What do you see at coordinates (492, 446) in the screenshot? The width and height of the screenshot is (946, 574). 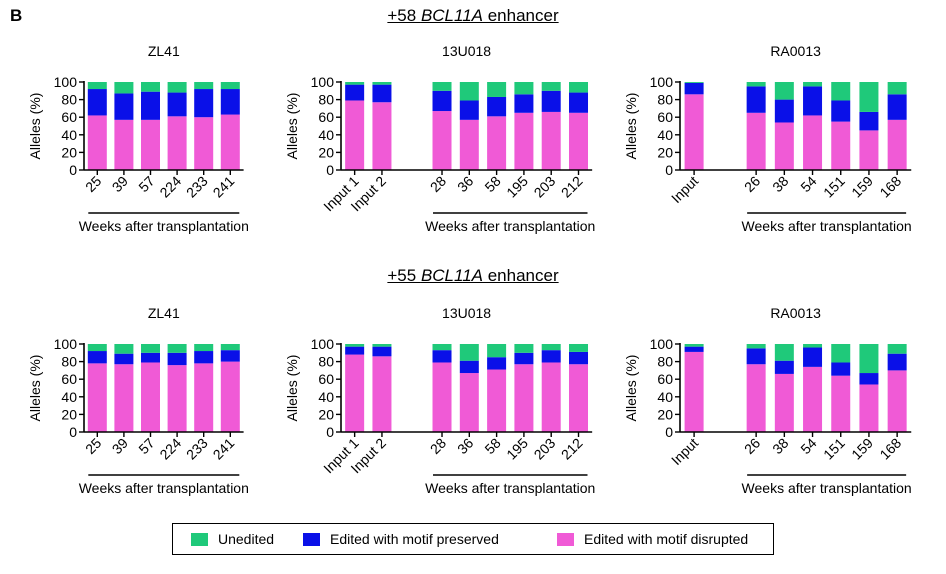 I see `x-tick-label: 58` at bounding box center [492, 446].